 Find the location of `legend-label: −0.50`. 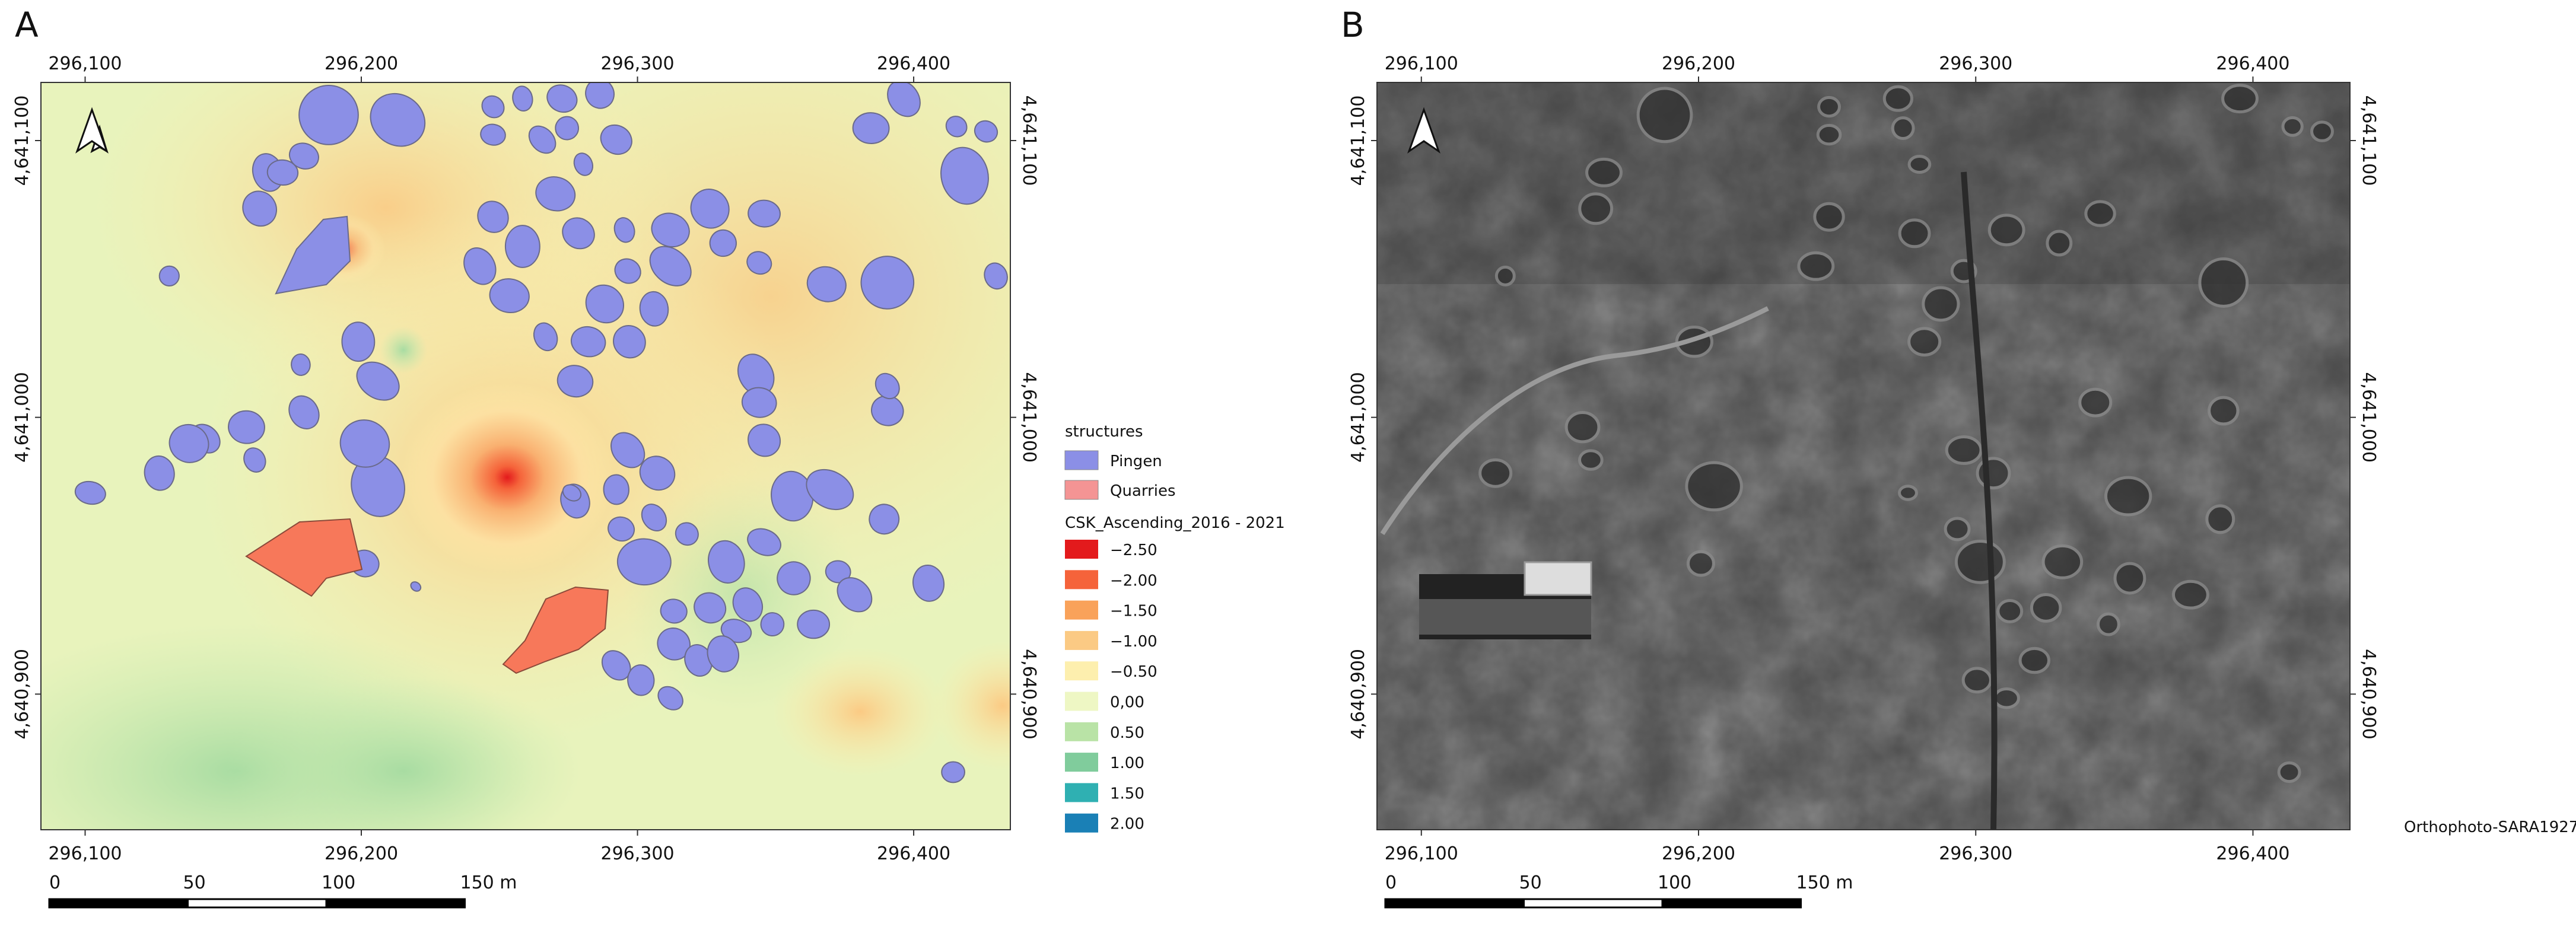

legend-label: −0.50 is located at coordinates (1133, 672).